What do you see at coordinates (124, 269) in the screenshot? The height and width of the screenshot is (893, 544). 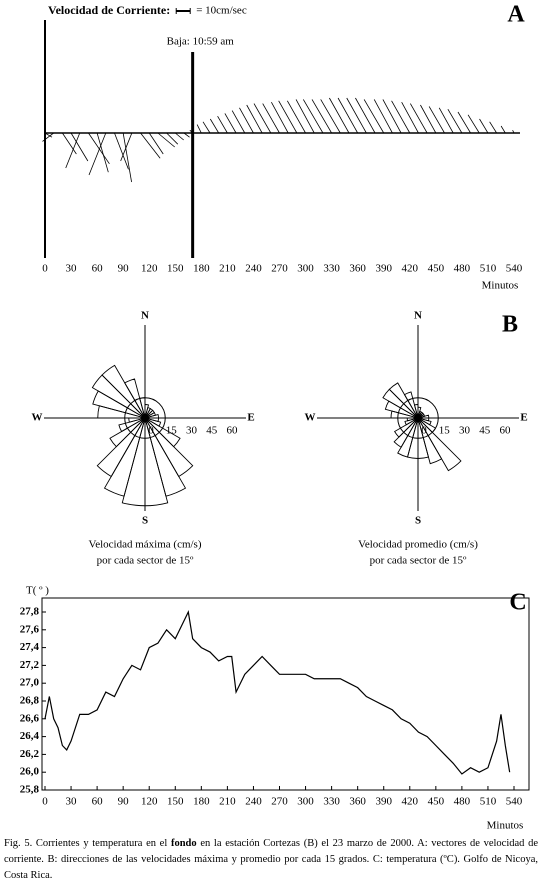 I see `x-tick-label: 90` at bounding box center [124, 269].